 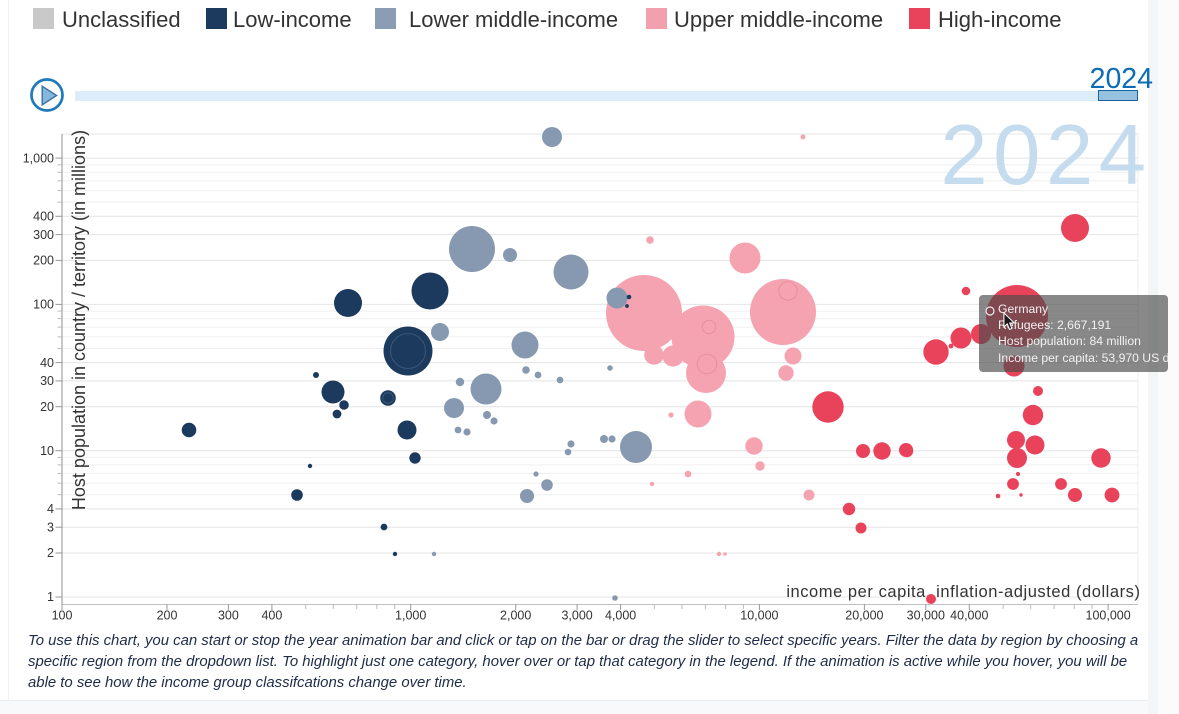 I want to click on svg-text: 2024, so click(x=1045, y=155).